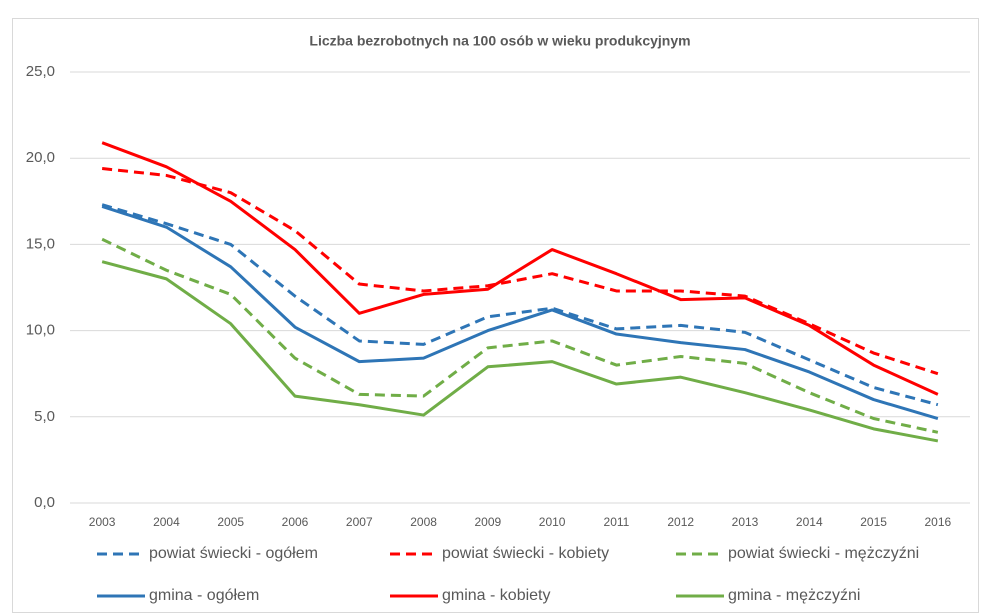 This screenshot has width=981, height=613. Describe the element at coordinates (938, 522) in the screenshot. I see `x-tick-label: 2016` at that location.